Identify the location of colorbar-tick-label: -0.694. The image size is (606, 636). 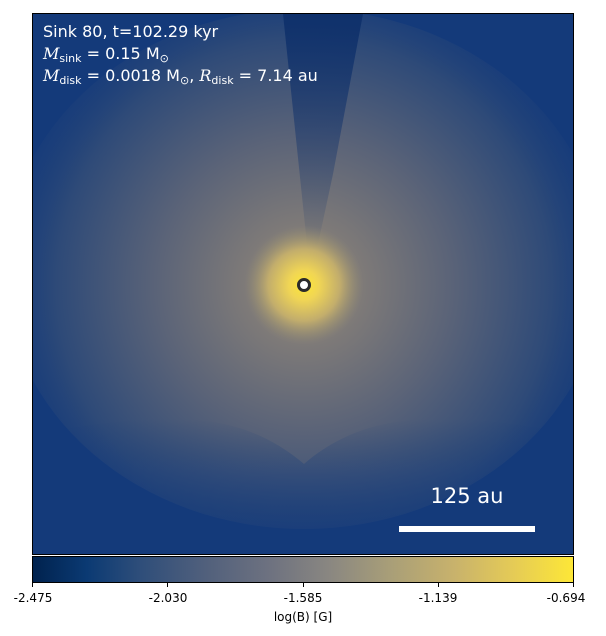
(566, 598).